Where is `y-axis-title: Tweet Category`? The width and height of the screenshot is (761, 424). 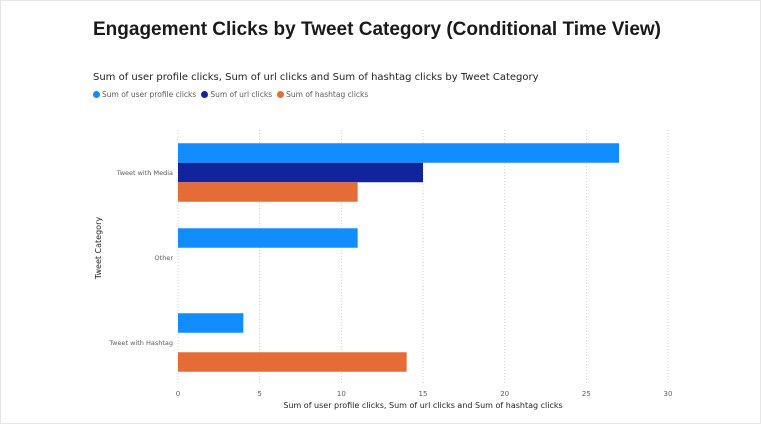 y-axis-title: Tweet Category is located at coordinates (98, 248).